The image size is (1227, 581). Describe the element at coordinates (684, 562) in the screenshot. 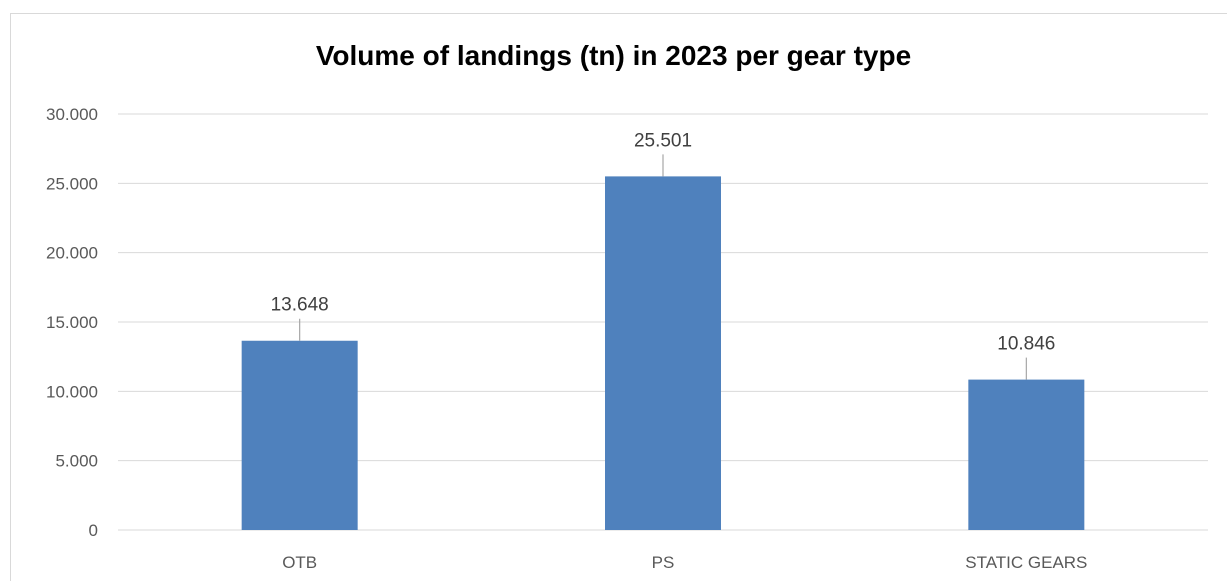

I see `x-axis-labels: OTB PS STATIC GEARS` at that location.